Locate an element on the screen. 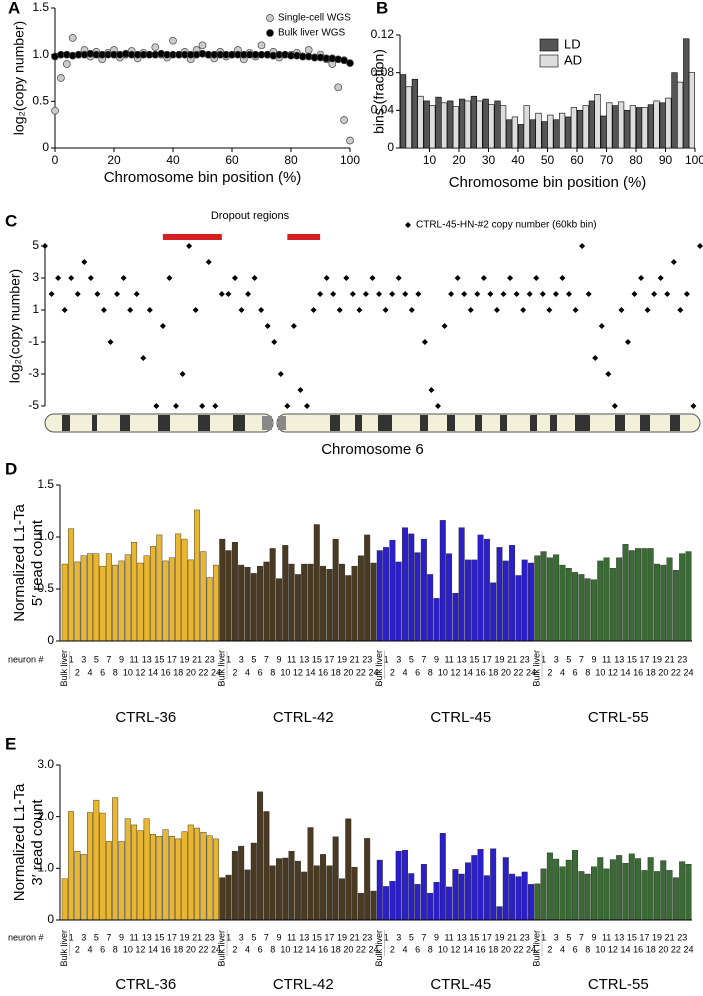 The height and width of the screenshot is (996, 703). y-tick-label: 2.0 is located at coordinates (45, 816).